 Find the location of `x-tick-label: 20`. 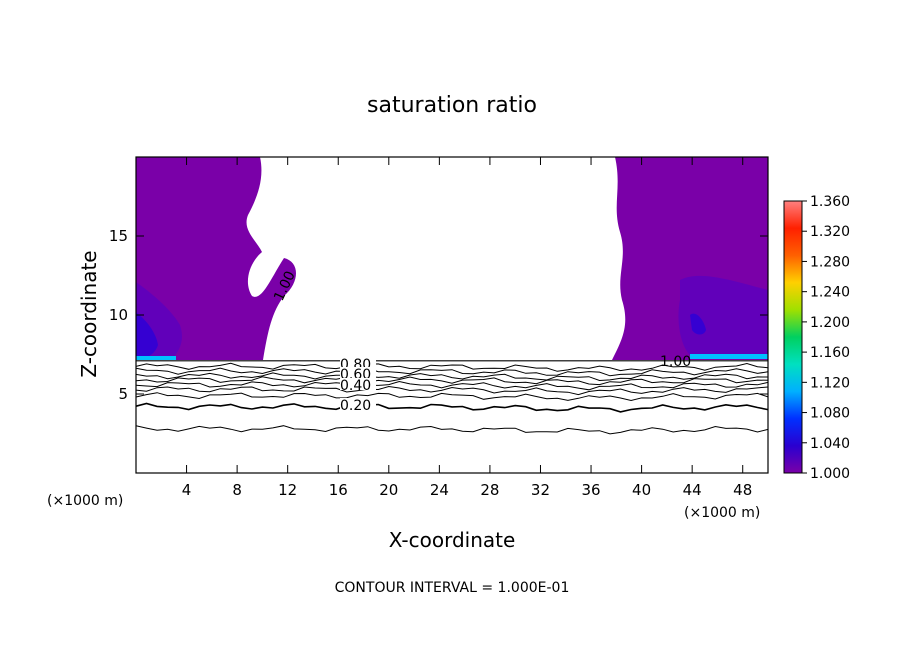

x-tick-label: 20 is located at coordinates (388, 490).